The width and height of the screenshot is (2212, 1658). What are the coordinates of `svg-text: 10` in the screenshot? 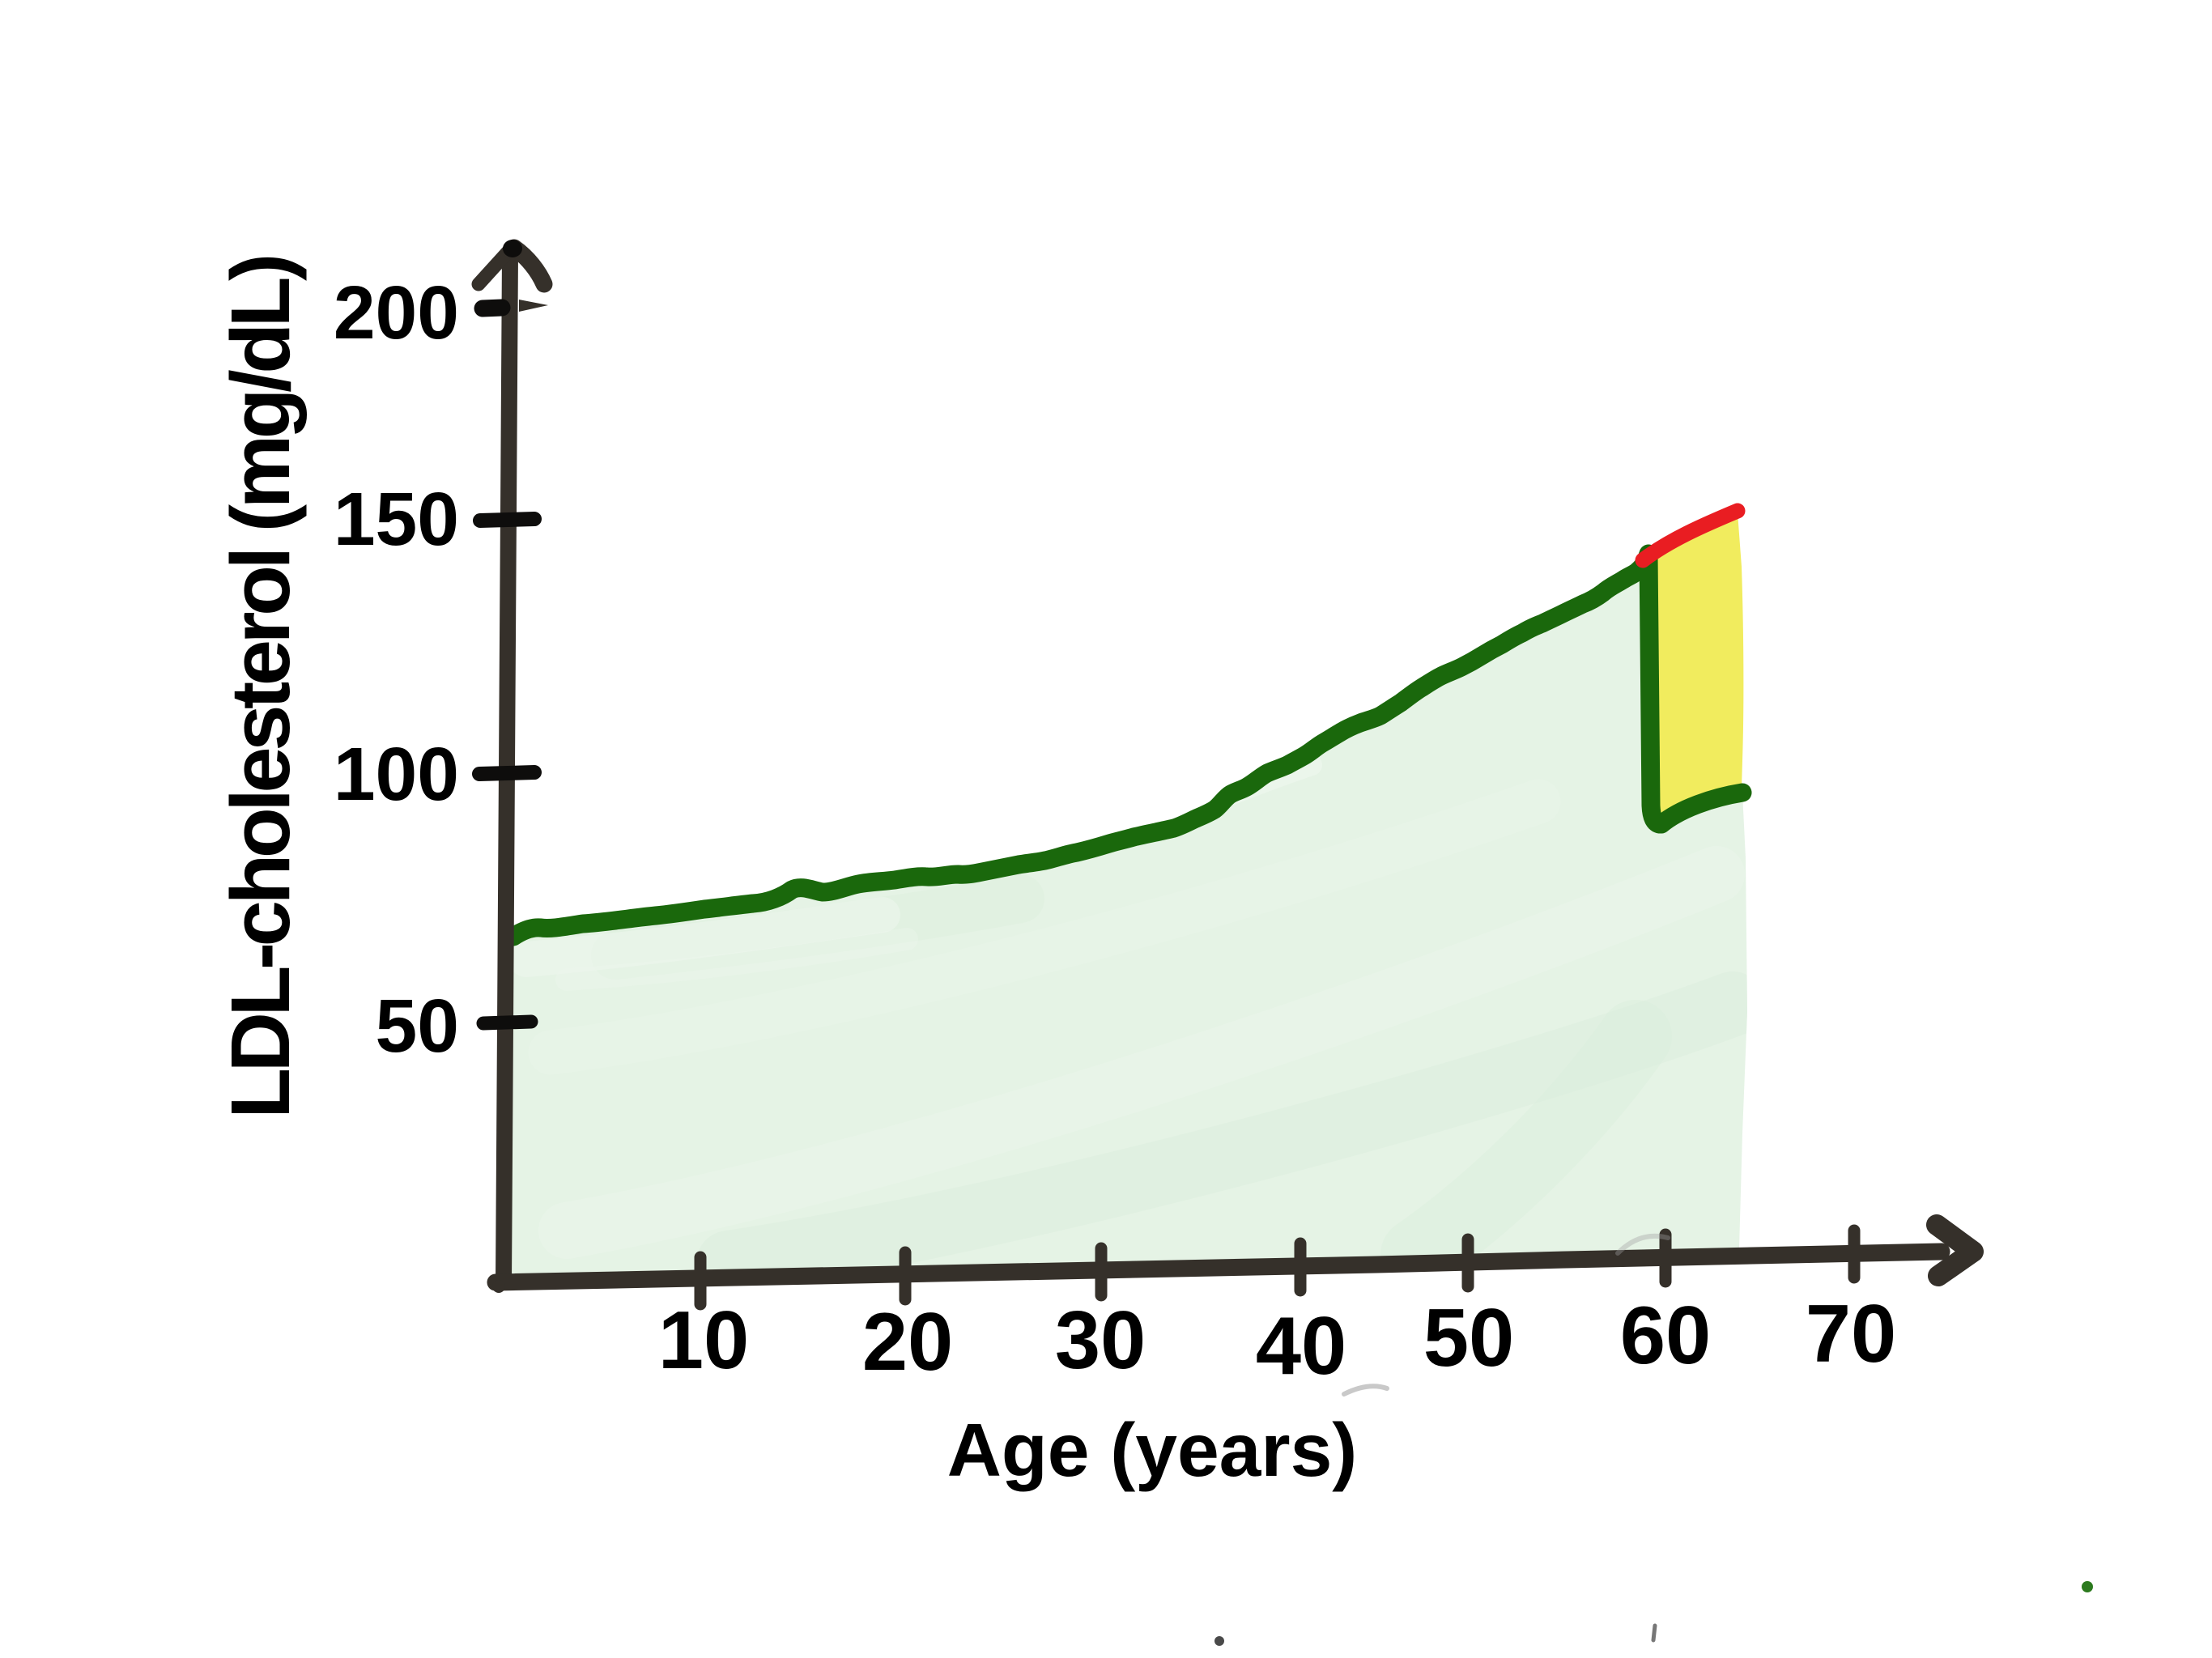 It's located at (703, 1340).